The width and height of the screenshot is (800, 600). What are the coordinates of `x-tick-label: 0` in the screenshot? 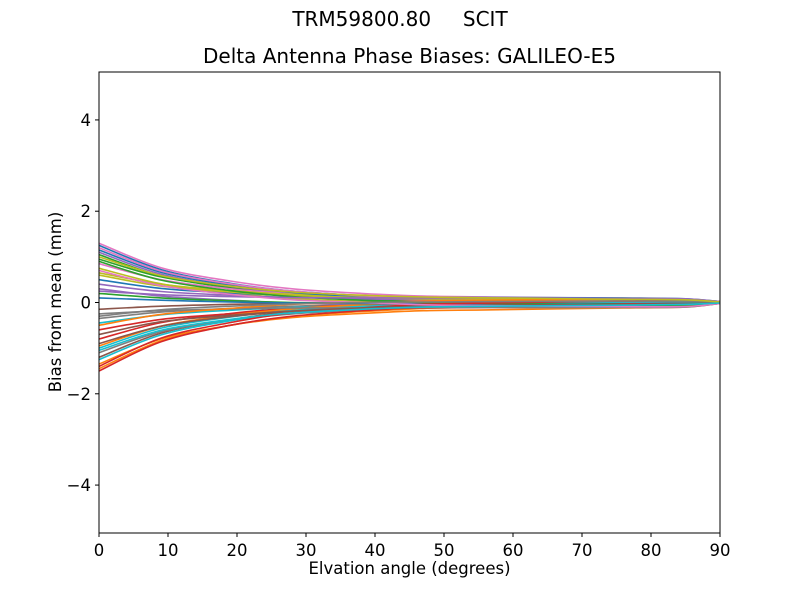 It's located at (99, 550).